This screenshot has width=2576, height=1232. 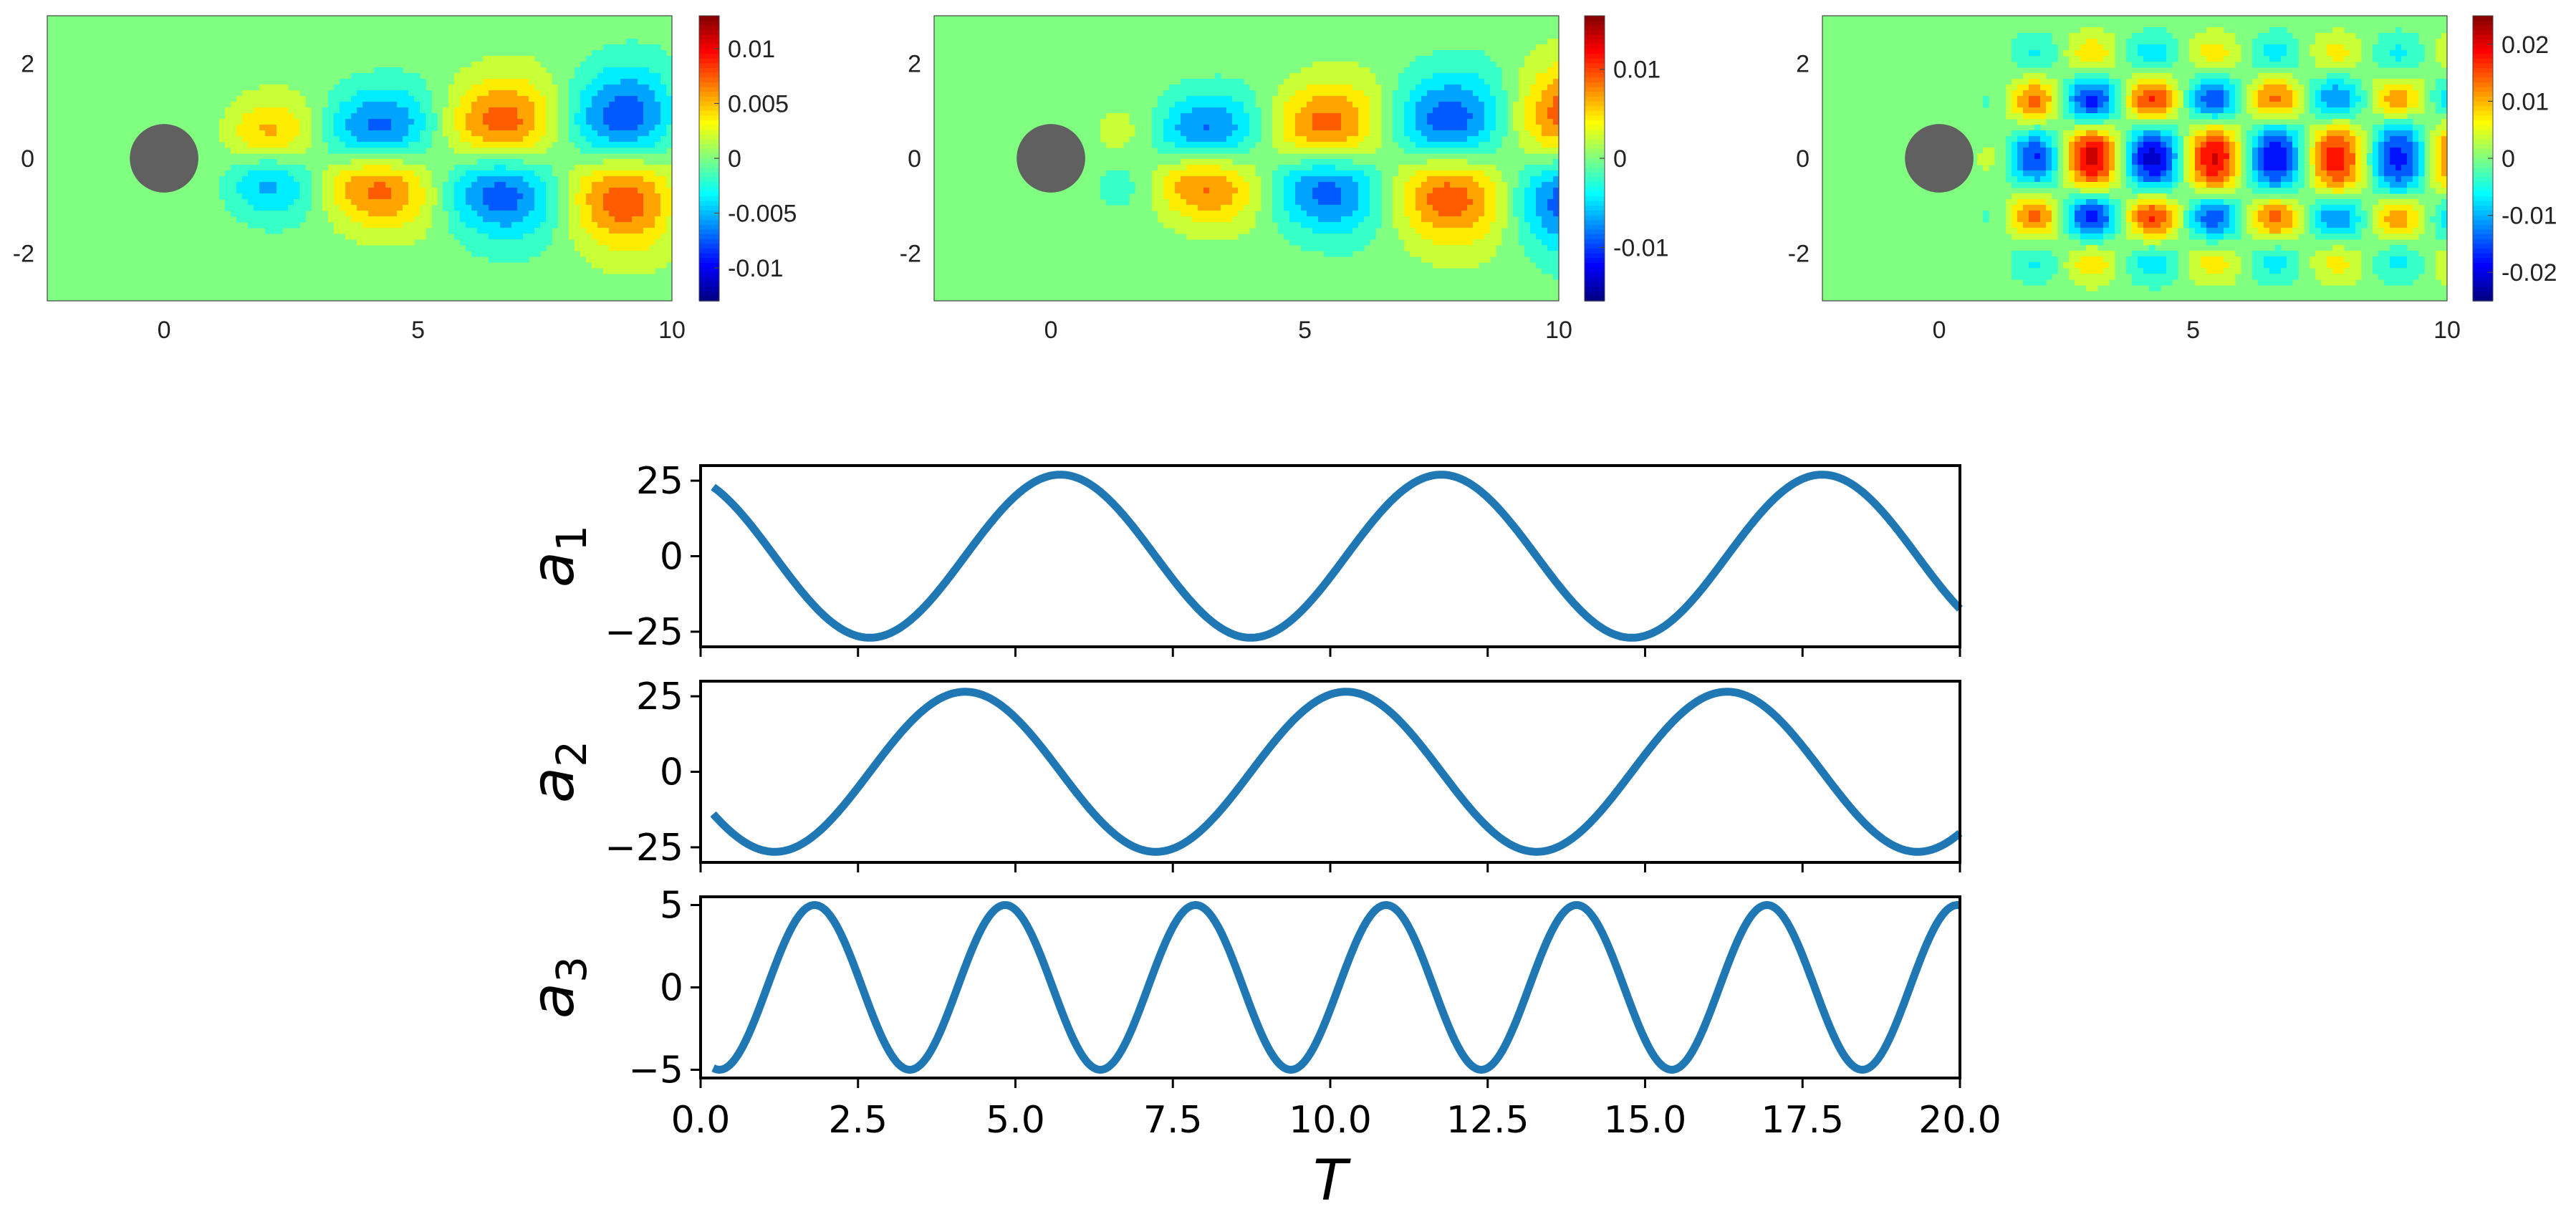 What do you see at coordinates (747, 158) in the screenshot?
I see `colorbar: 0.01 0.005 0 -0.005 -0.01` at bounding box center [747, 158].